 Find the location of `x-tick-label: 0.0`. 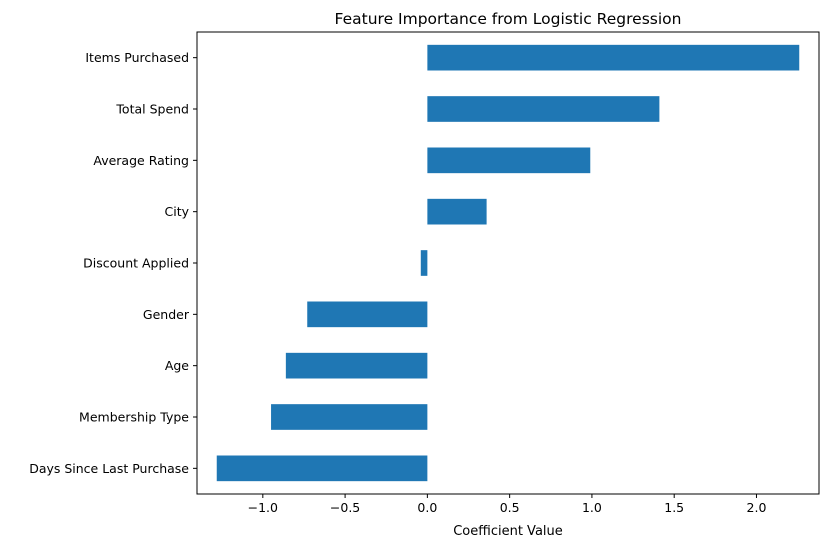

x-tick-label: 0.0 is located at coordinates (427, 507).